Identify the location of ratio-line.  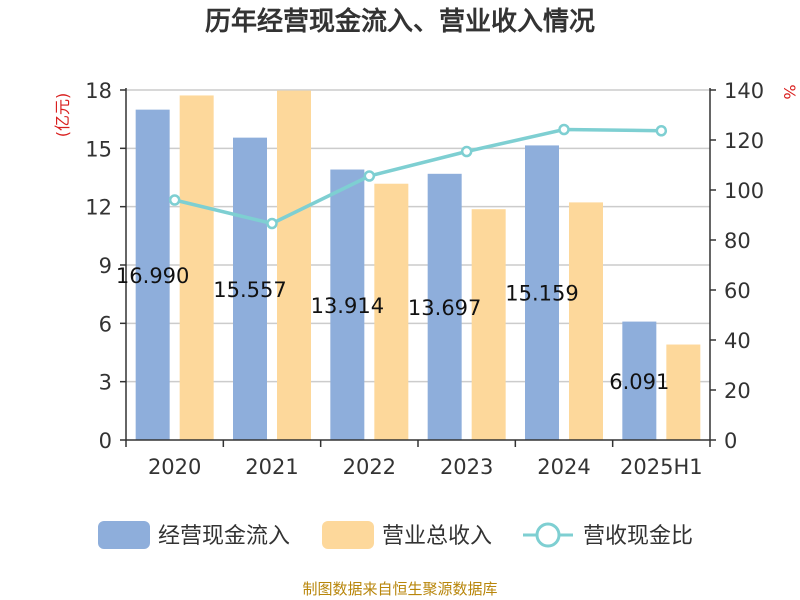
(418, 176).